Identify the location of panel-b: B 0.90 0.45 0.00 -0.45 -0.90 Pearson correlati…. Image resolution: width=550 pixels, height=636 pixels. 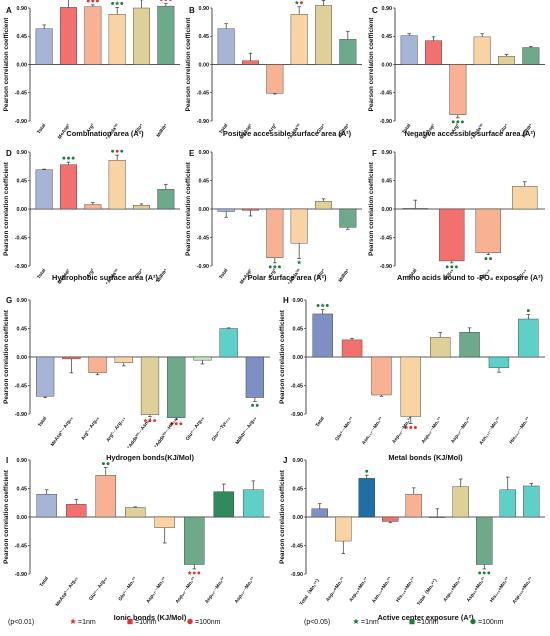
(273, 71).